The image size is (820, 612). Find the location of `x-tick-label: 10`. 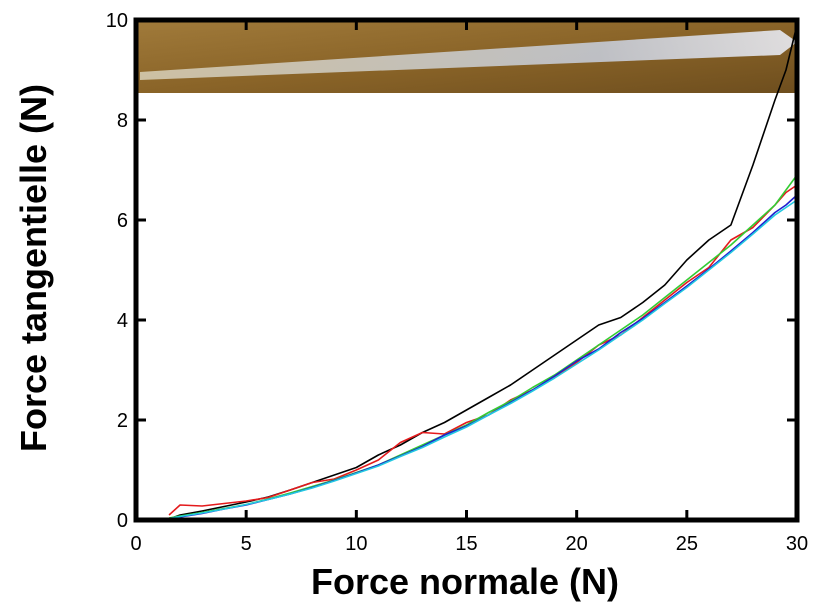

x-tick-label: 10 is located at coordinates (356, 544).